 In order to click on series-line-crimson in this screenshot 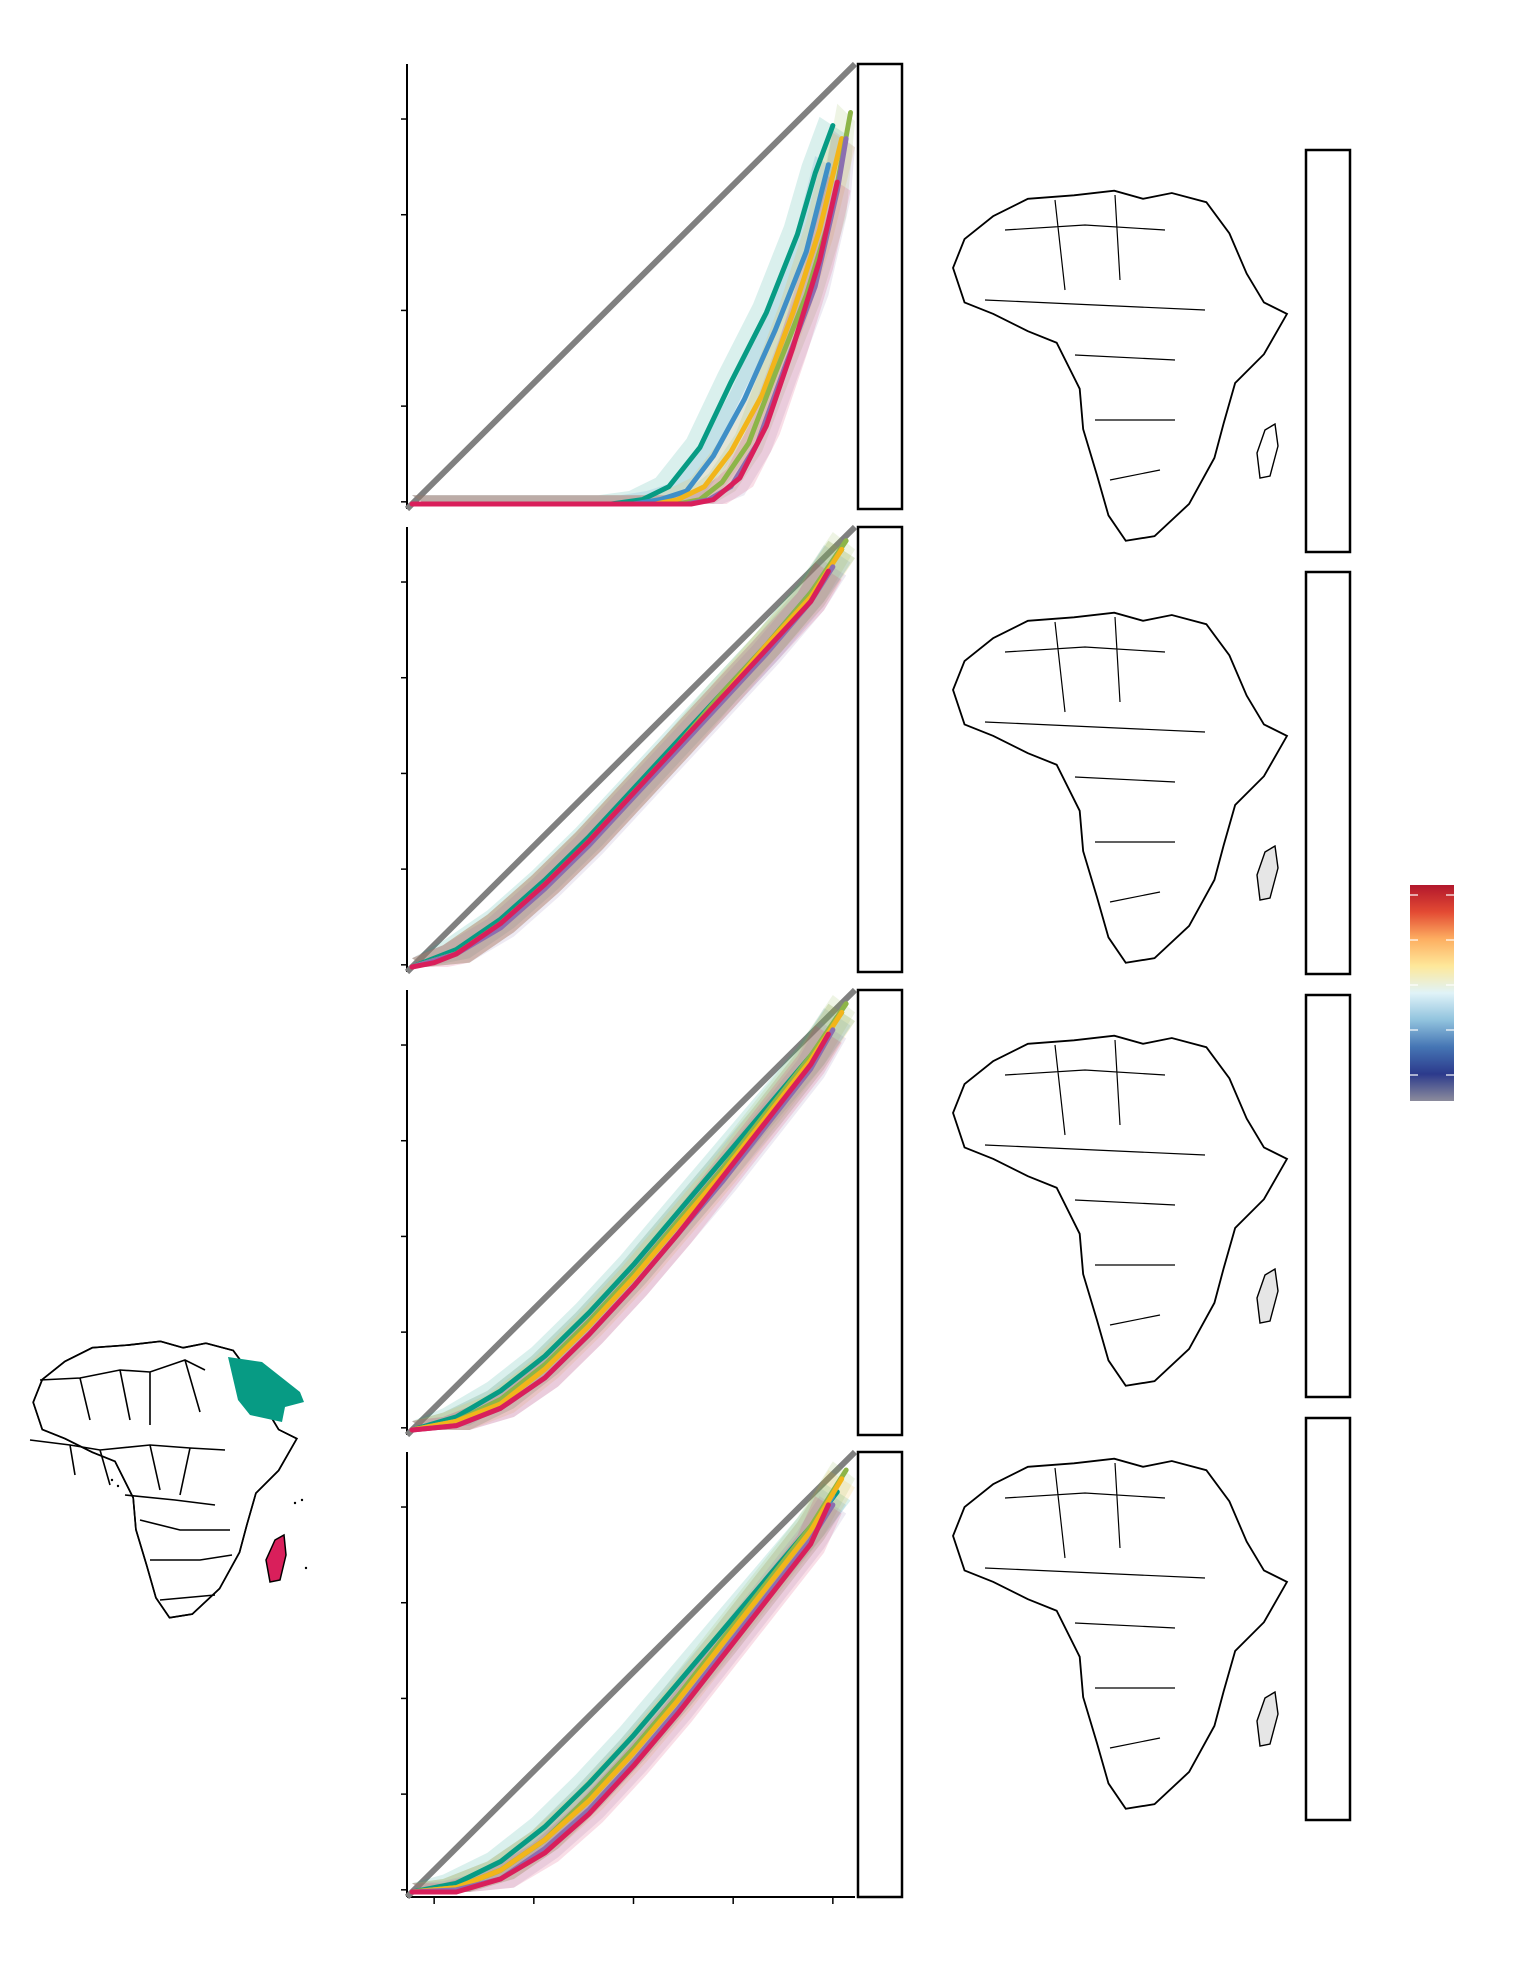, I will do `click(620, 1698)`.